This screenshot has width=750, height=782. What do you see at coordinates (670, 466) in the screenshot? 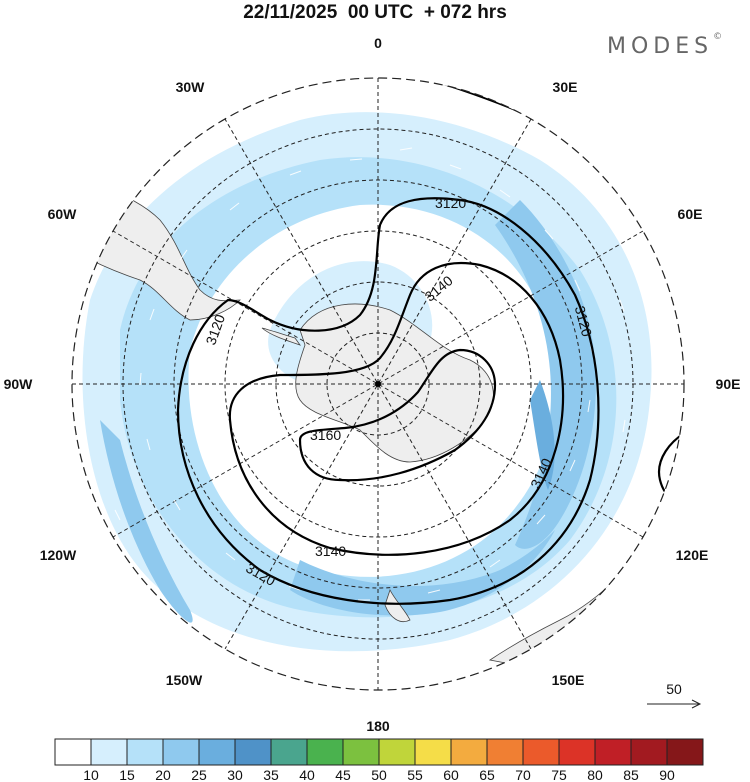
I see `contour-3120-east` at bounding box center [670, 466].